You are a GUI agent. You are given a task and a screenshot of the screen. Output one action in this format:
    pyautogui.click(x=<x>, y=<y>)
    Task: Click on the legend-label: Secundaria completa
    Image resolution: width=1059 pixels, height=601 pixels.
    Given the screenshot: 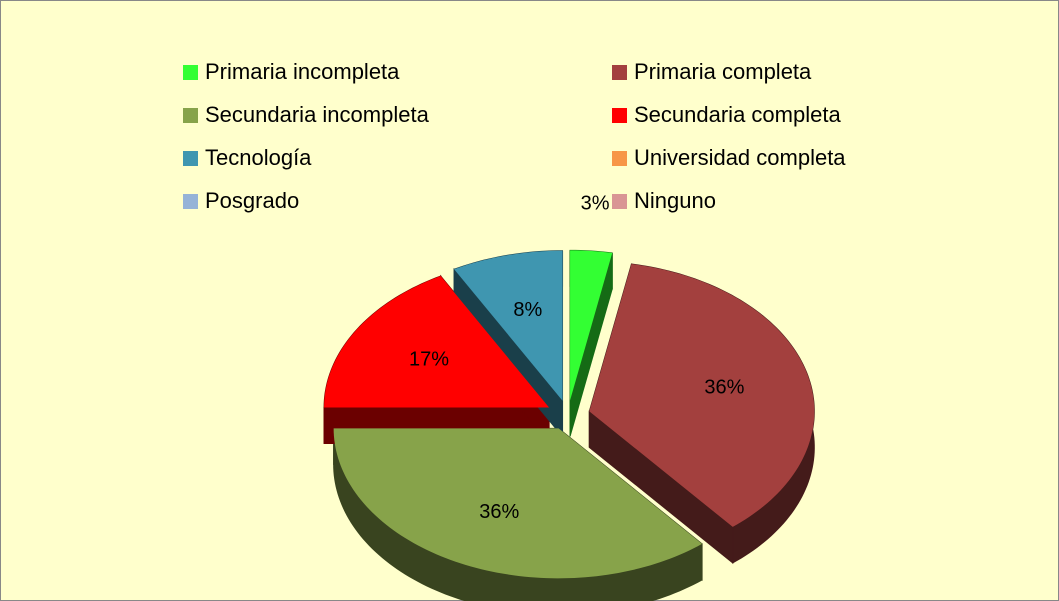 What is the action you would take?
    pyautogui.click(x=737, y=114)
    